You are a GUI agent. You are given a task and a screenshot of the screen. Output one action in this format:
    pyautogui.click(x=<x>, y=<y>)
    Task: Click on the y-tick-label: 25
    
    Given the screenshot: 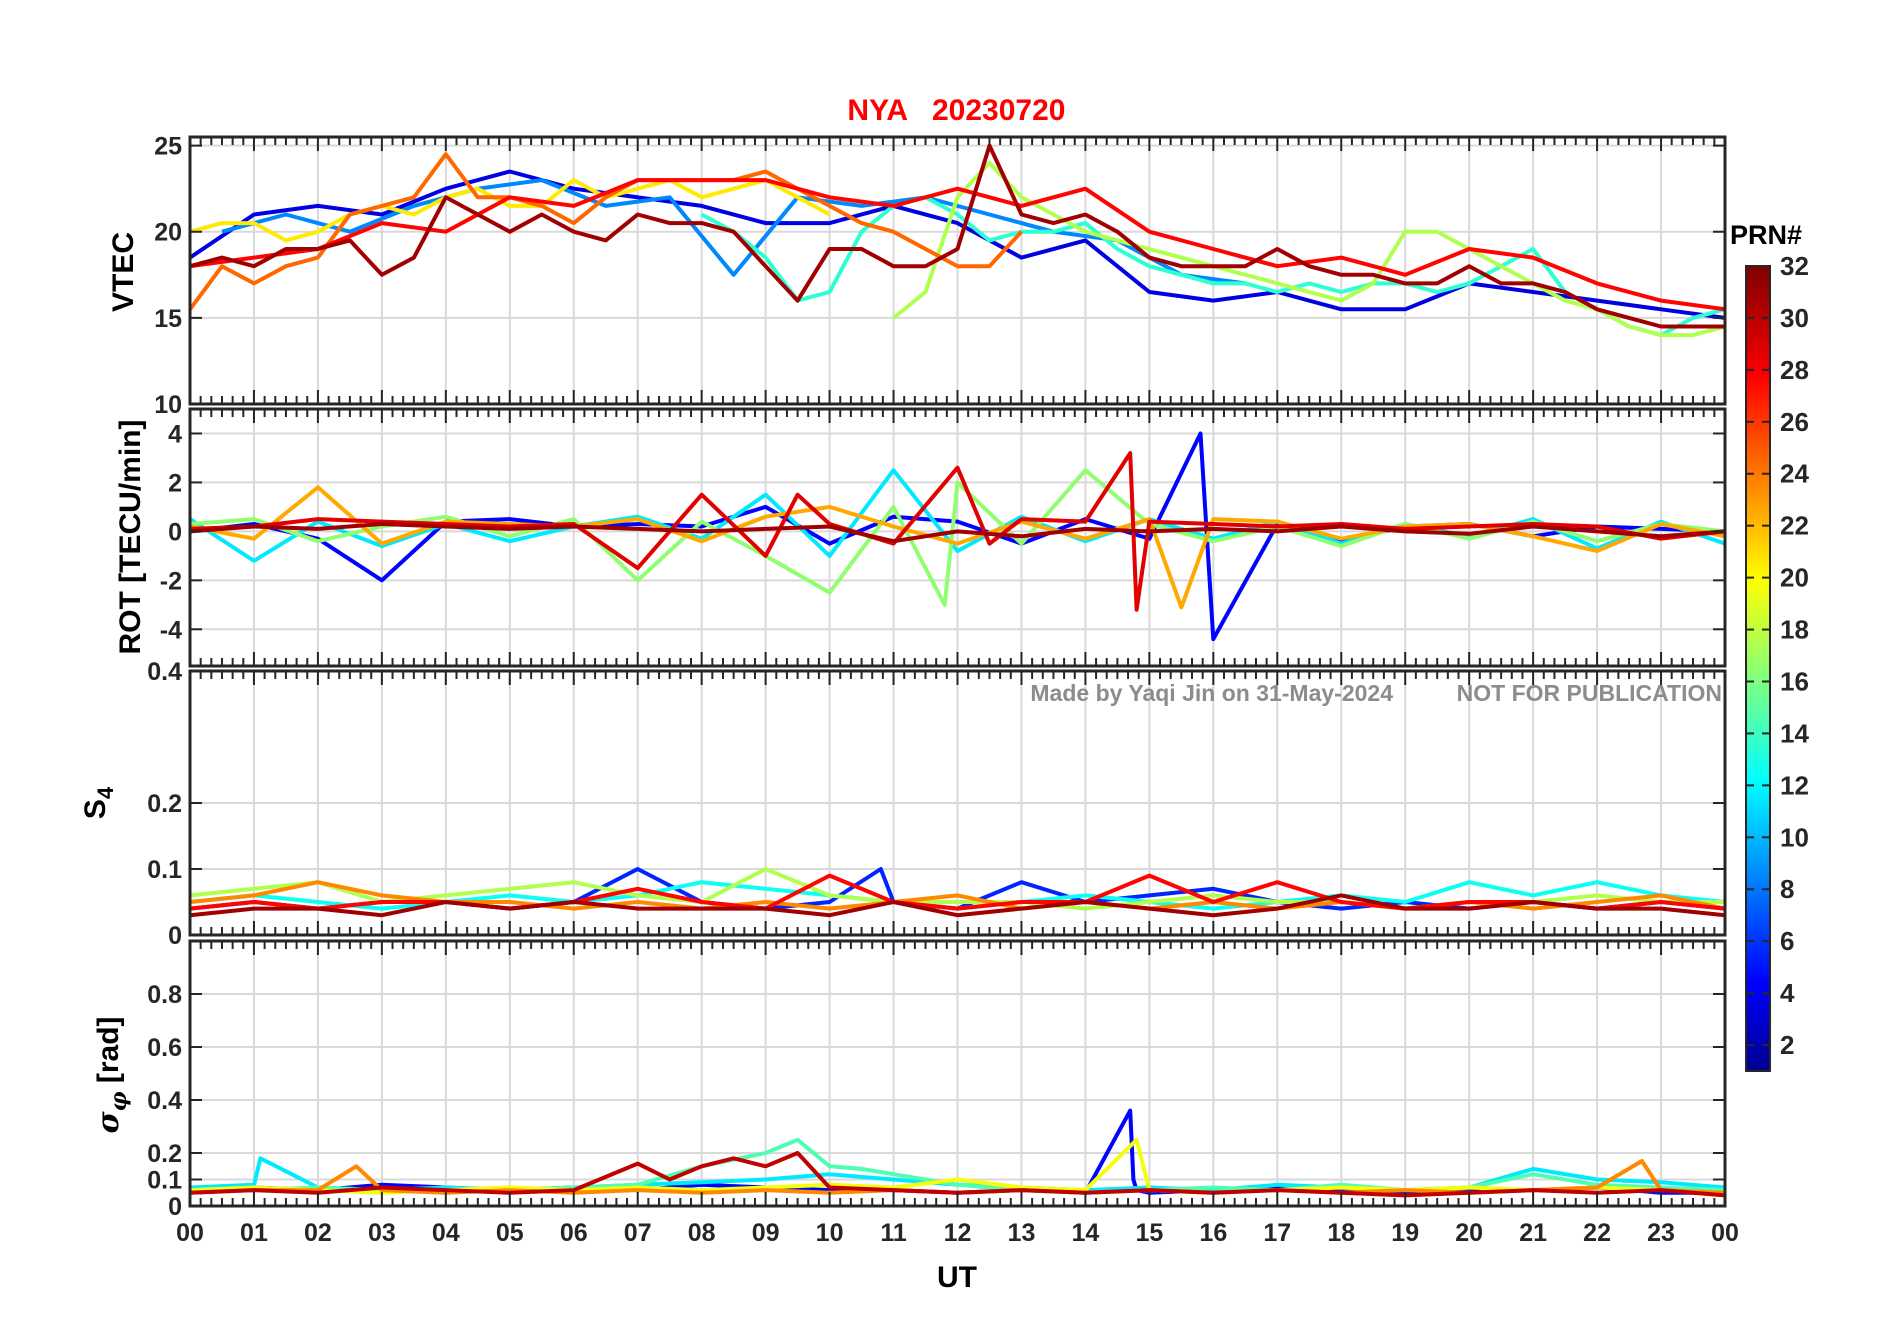 What is the action you would take?
    pyautogui.click(x=168, y=147)
    